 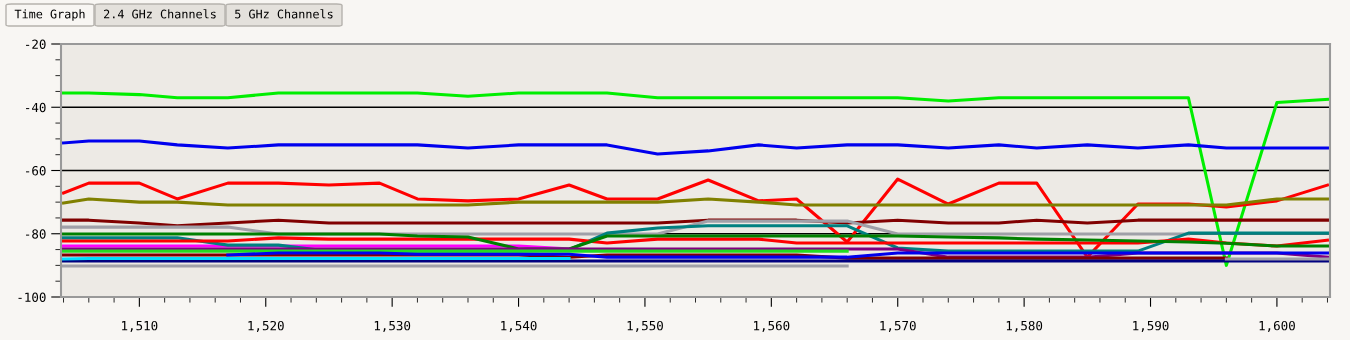 I want to click on y-tick-label: -100, so click(x=32, y=297).